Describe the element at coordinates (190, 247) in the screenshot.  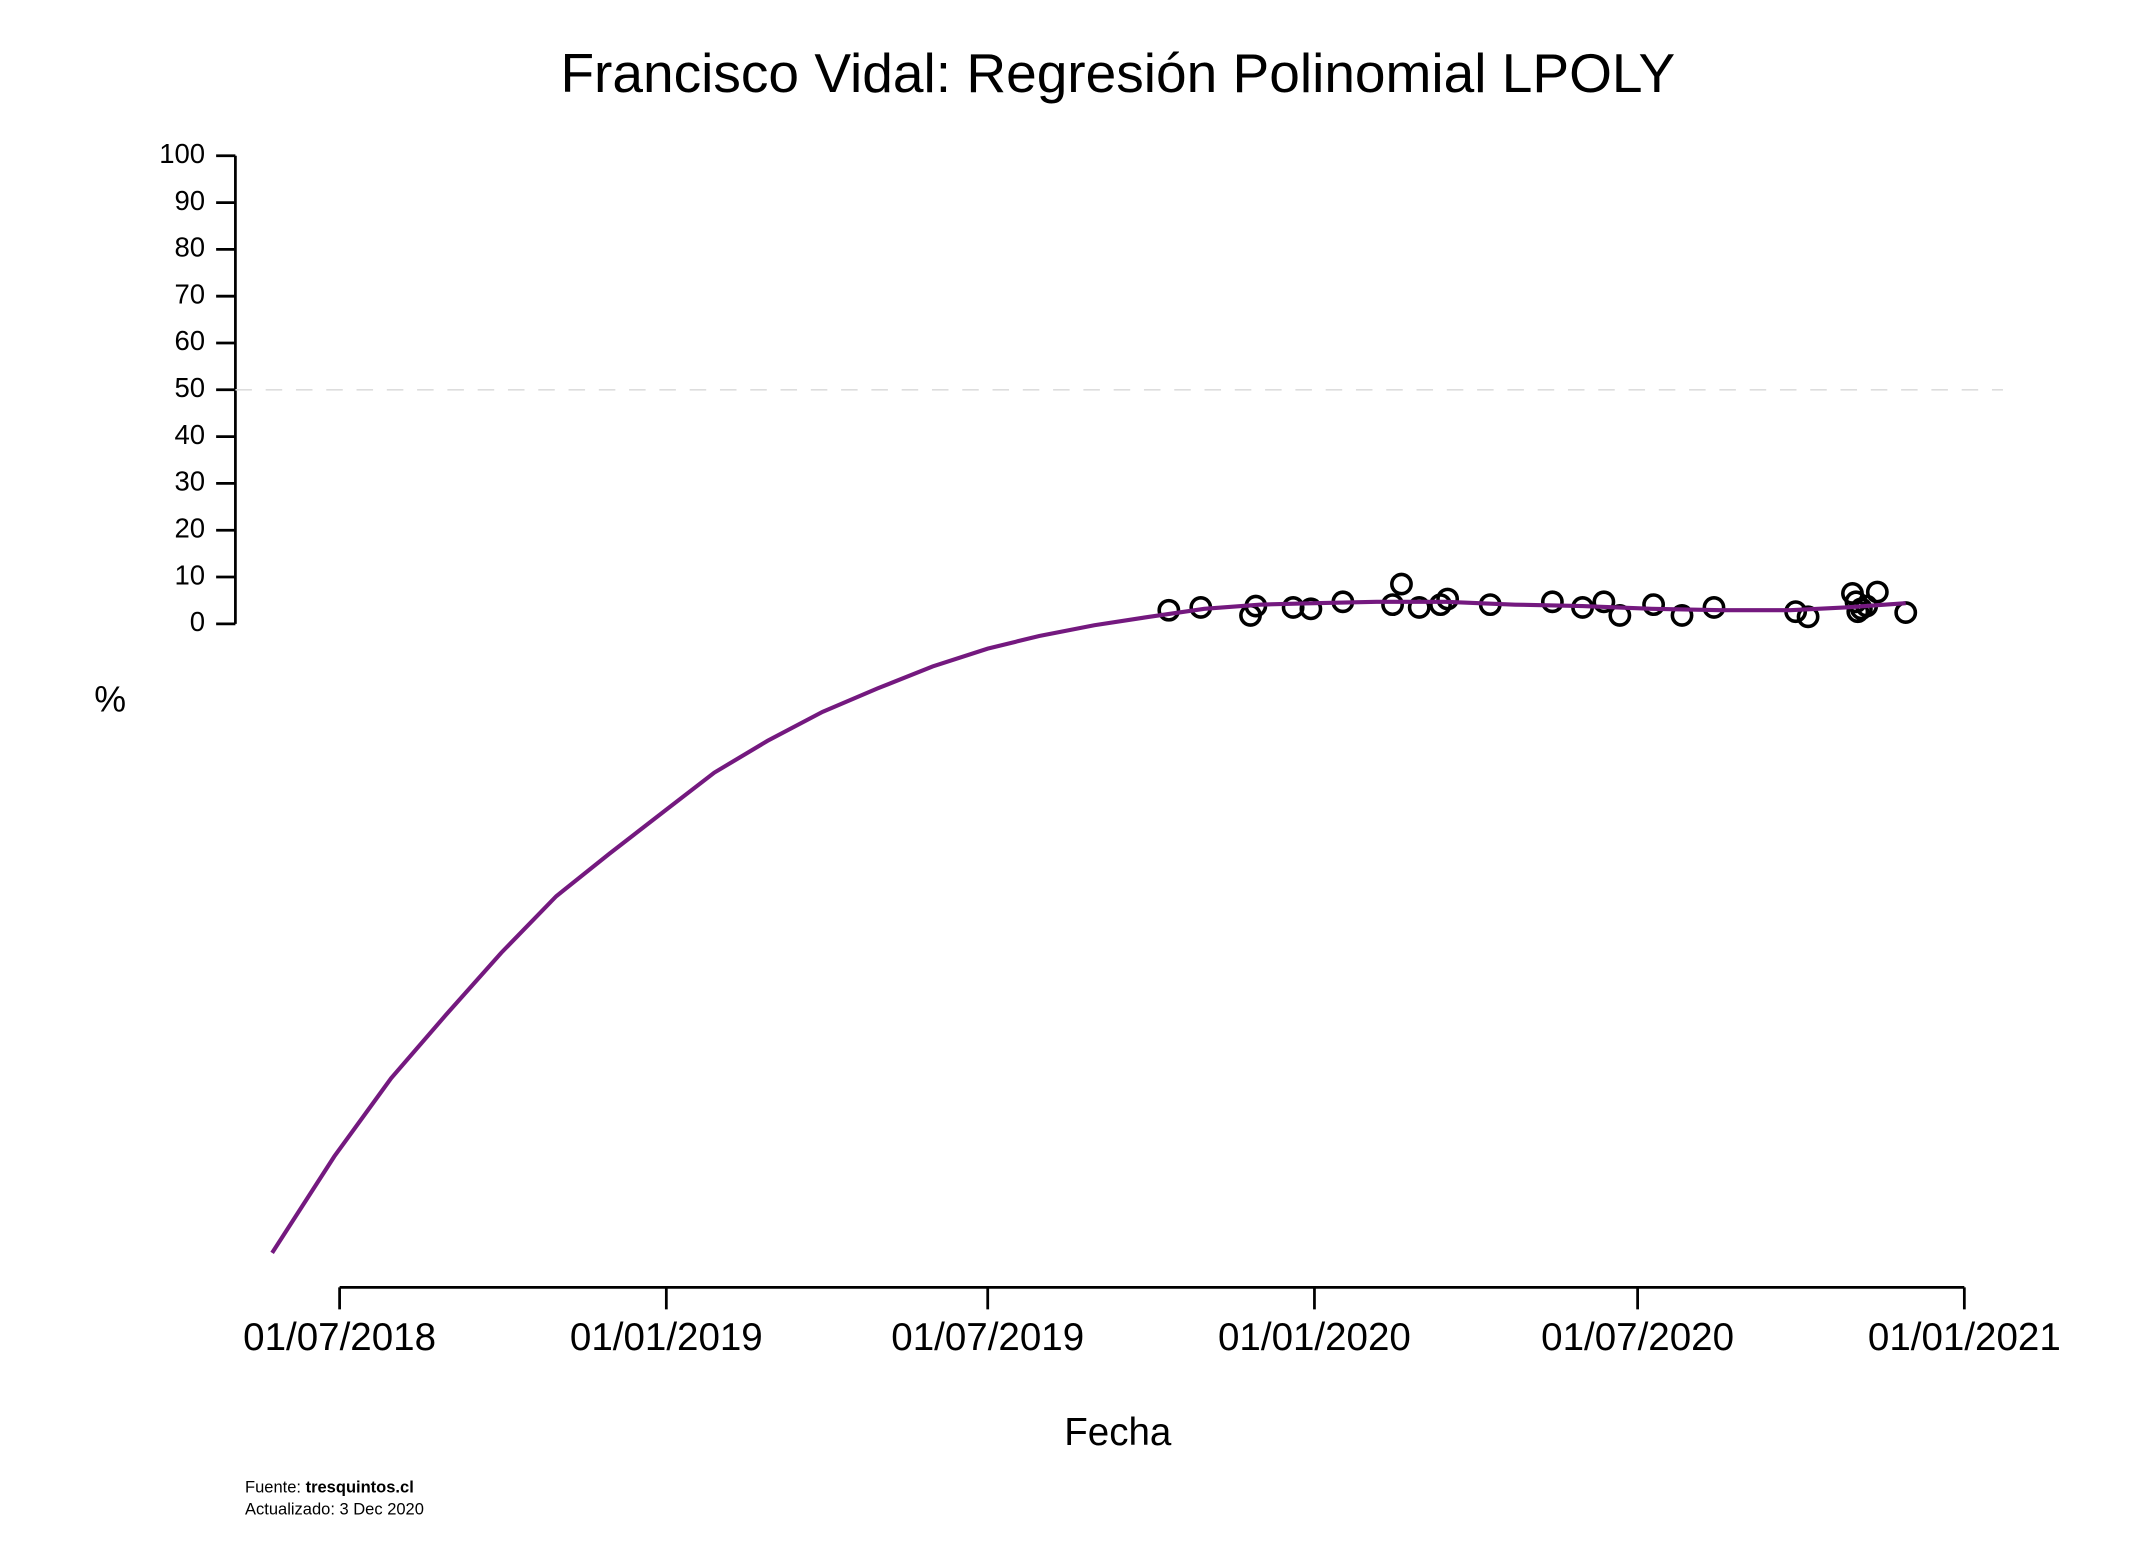
I see `y-tick-label: 80` at that location.